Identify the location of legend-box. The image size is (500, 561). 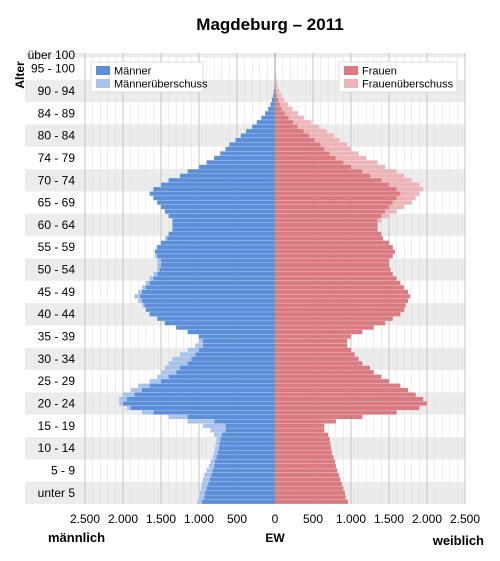
(398, 77).